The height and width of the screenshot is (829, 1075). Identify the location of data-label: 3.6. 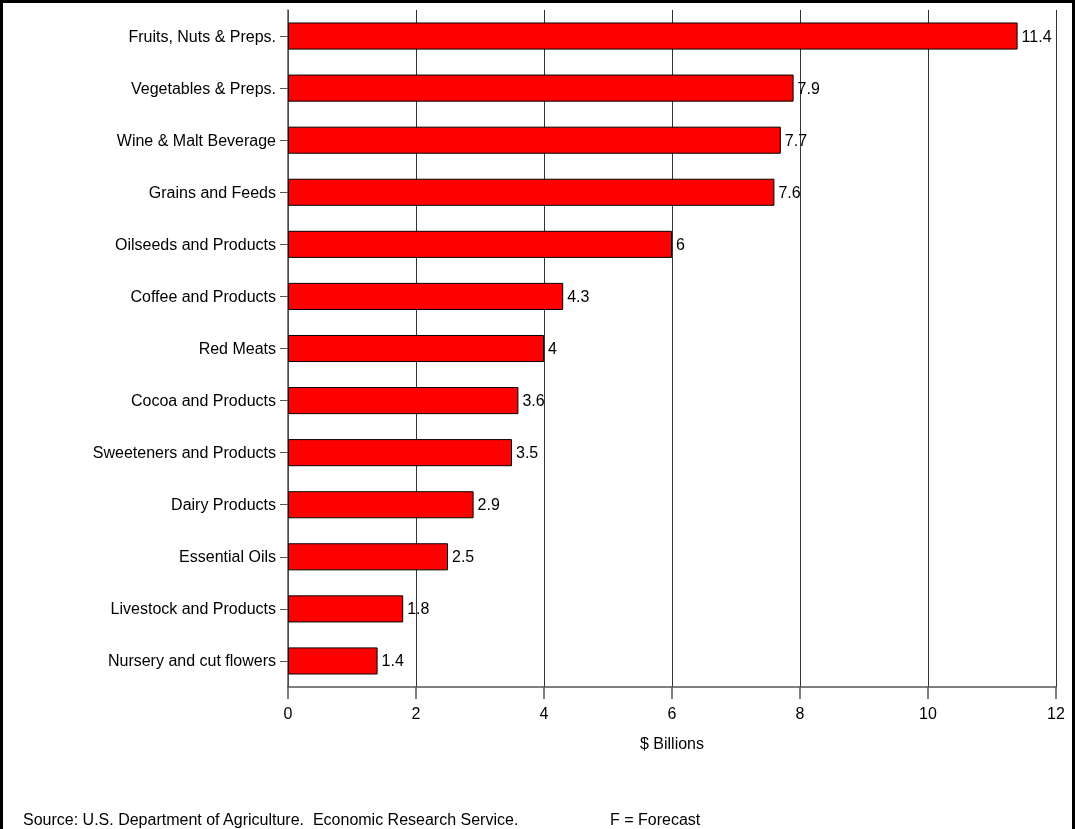
(533, 401).